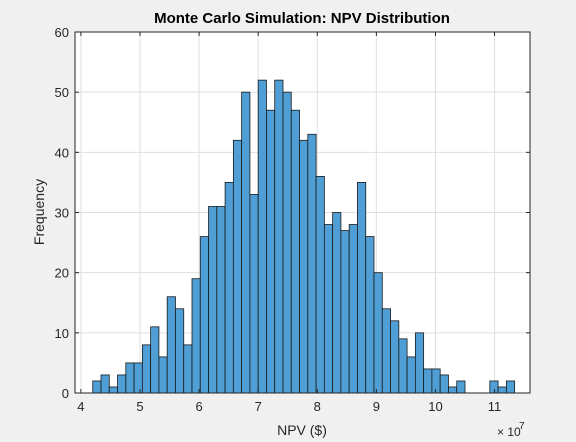 This screenshot has height=442, width=576. Describe the element at coordinates (62, 273) in the screenshot. I see `y-tick-label: 20` at that location.